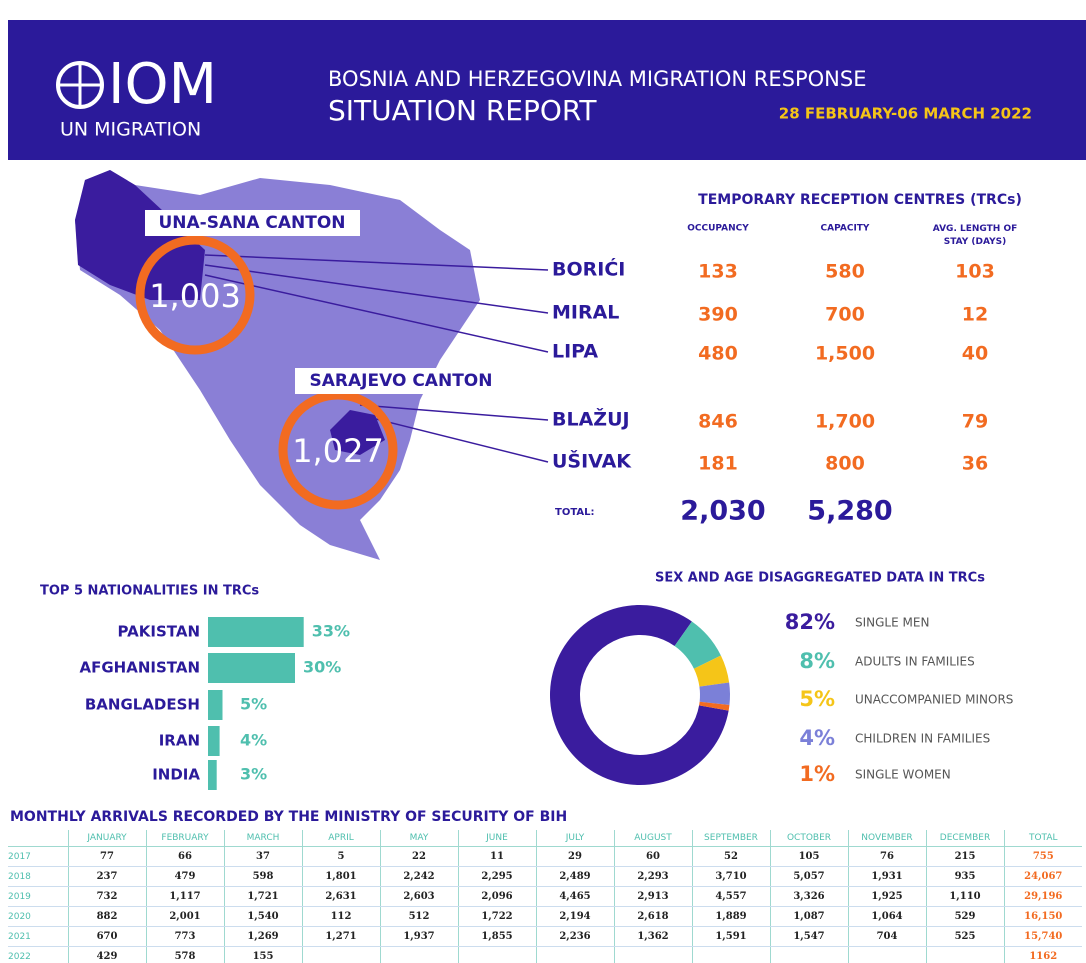 The width and height of the screenshot is (1086, 963). I want to click on cell: 2,489, so click(574, 876).